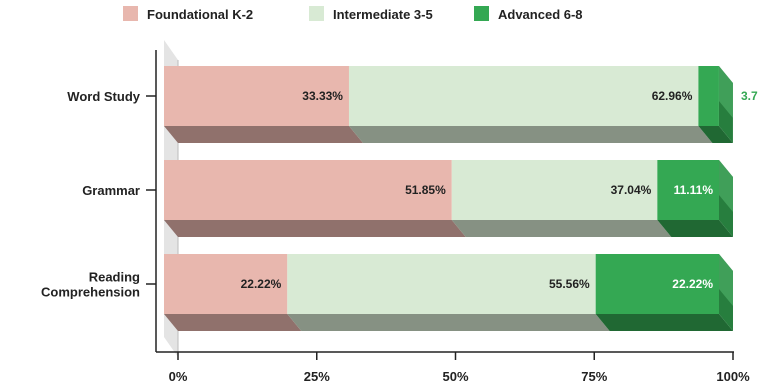 The width and height of the screenshot is (769, 387). Describe the element at coordinates (178, 376) in the screenshot. I see `x-tick-label-0: 0%` at that location.